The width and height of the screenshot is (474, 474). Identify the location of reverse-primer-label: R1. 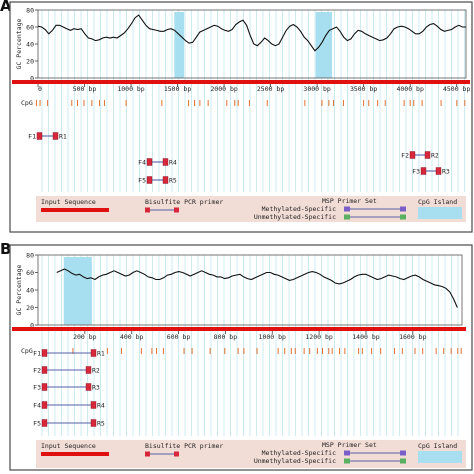
(63, 137).